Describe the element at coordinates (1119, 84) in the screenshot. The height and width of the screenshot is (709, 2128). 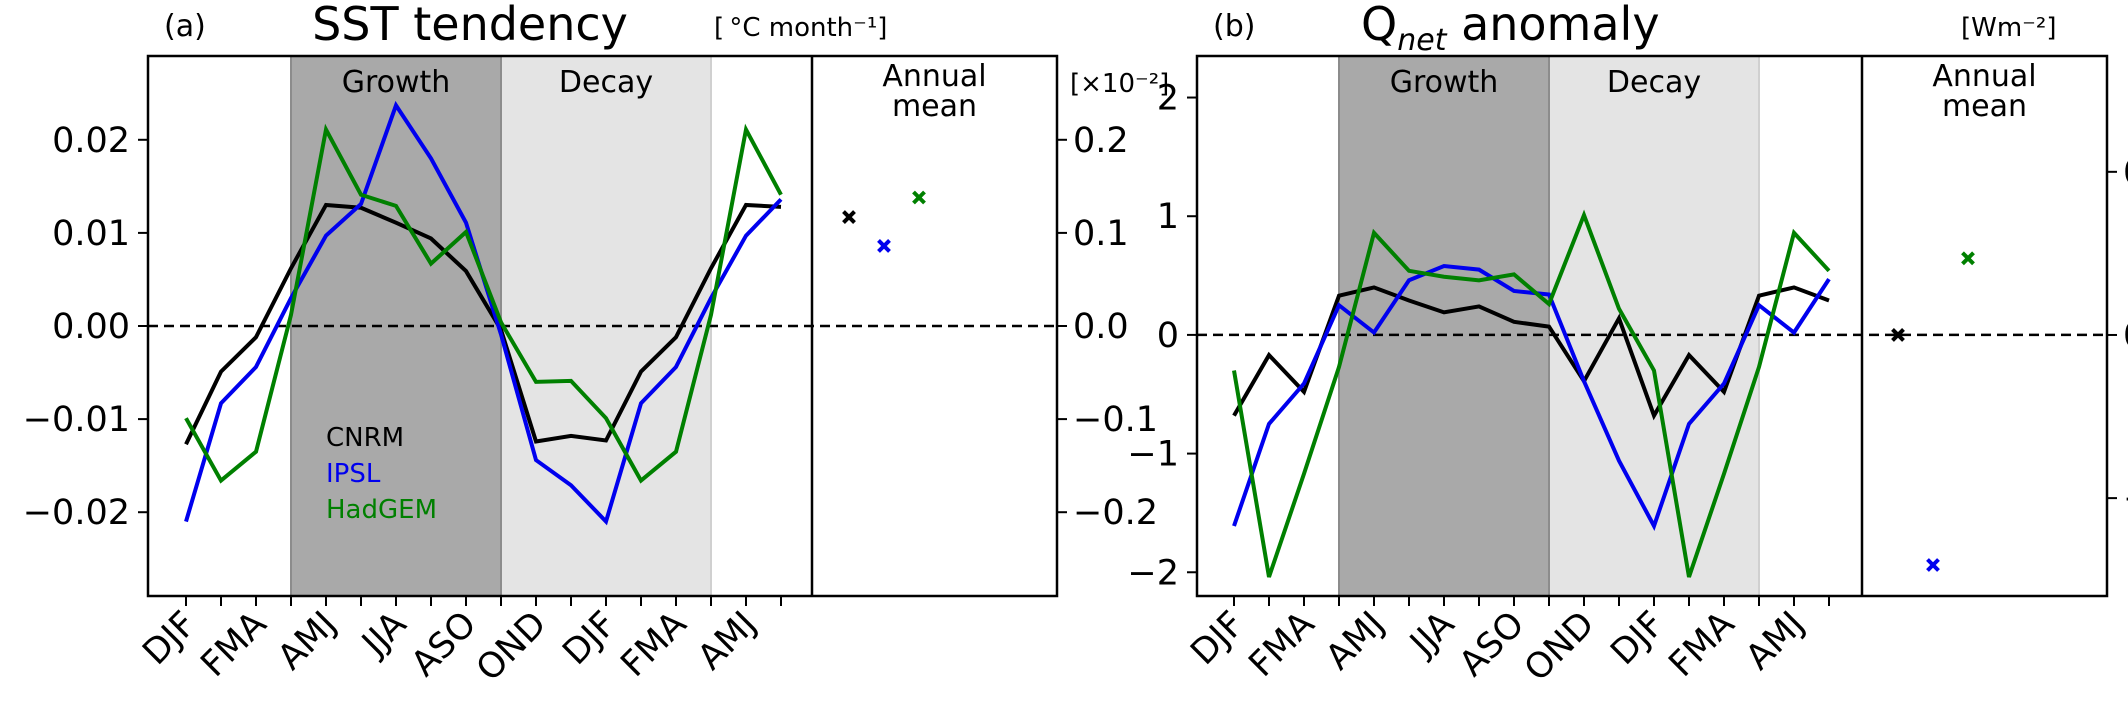
I see `right-axis-multiplier: [×10⁻²]` at that location.